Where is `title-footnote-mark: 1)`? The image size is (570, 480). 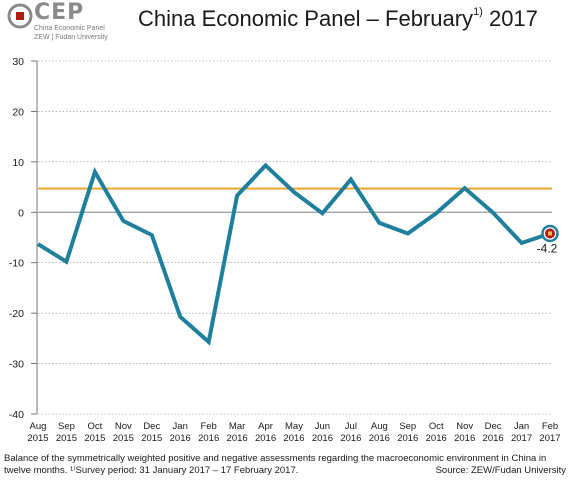 title-footnote-mark: 1) is located at coordinates (478, 11).